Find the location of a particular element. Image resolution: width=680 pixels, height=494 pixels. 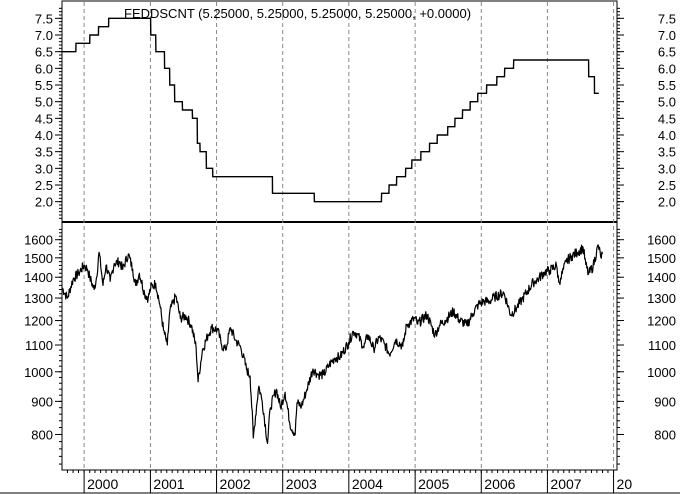

y-tick-label-right: 3.5 is located at coordinates (667, 152).